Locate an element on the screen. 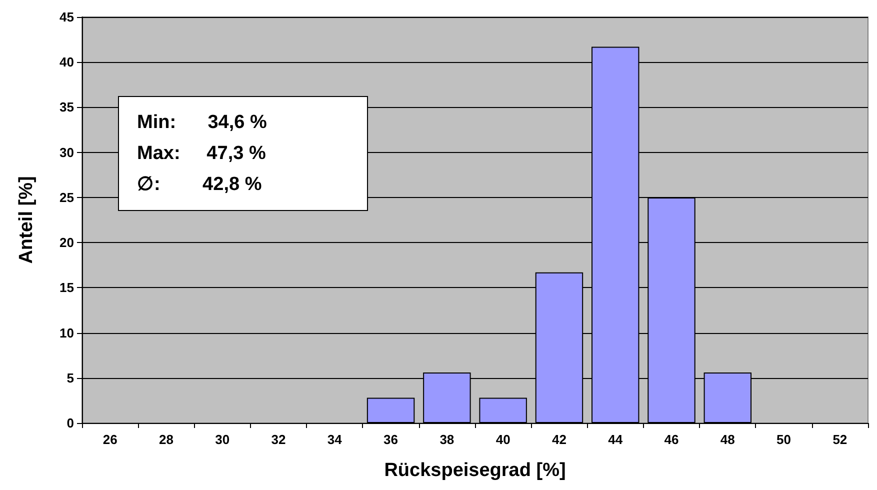  y-tick-label: 5 is located at coordinates (70, 378).